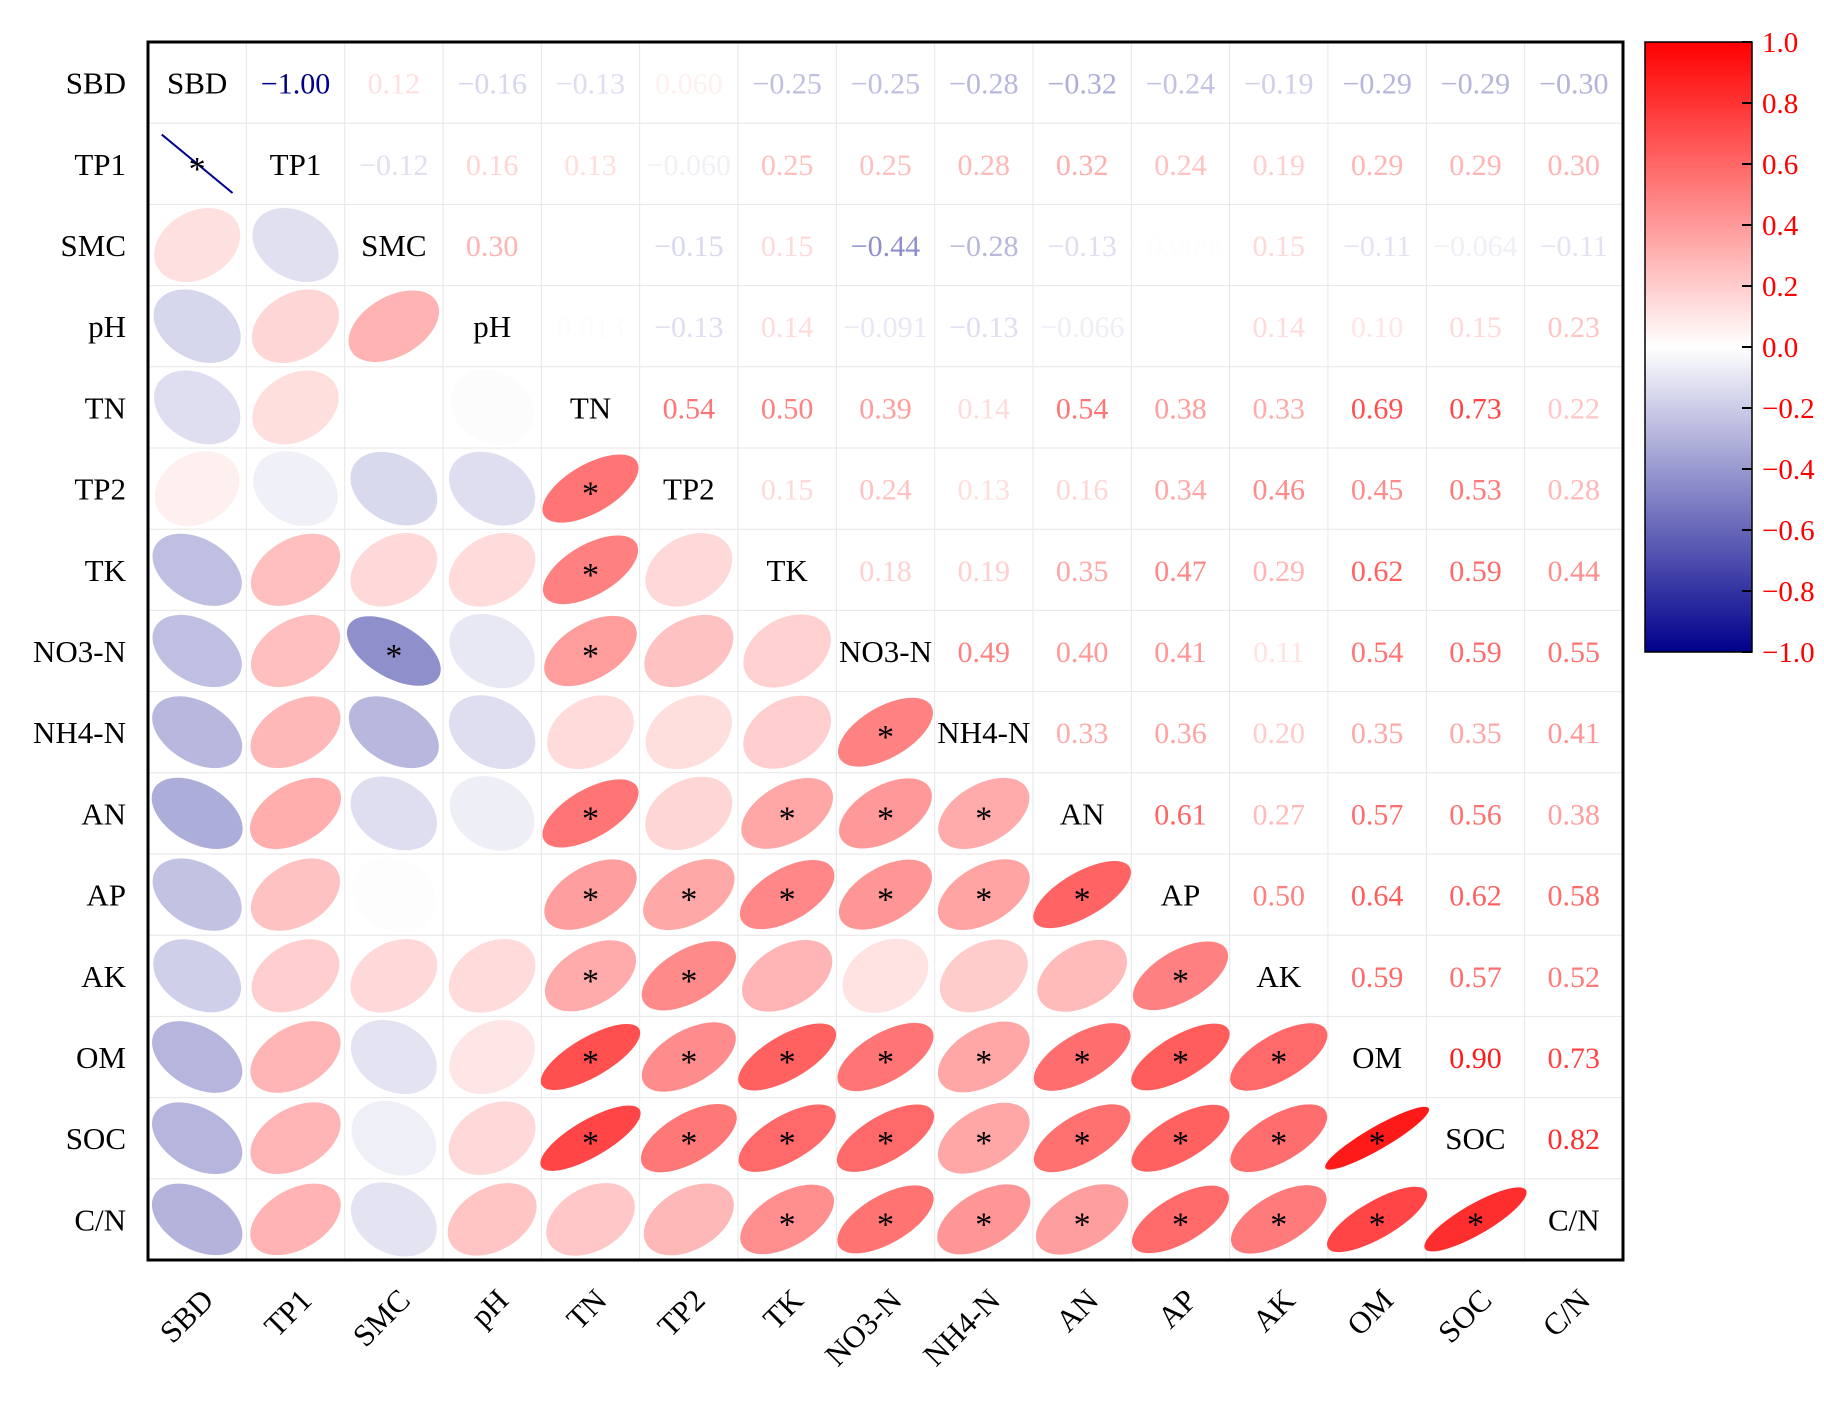  What do you see at coordinates (100, 489) in the screenshot?
I see `y-tick-label-tp2: TP2` at bounding box center [100, 489].